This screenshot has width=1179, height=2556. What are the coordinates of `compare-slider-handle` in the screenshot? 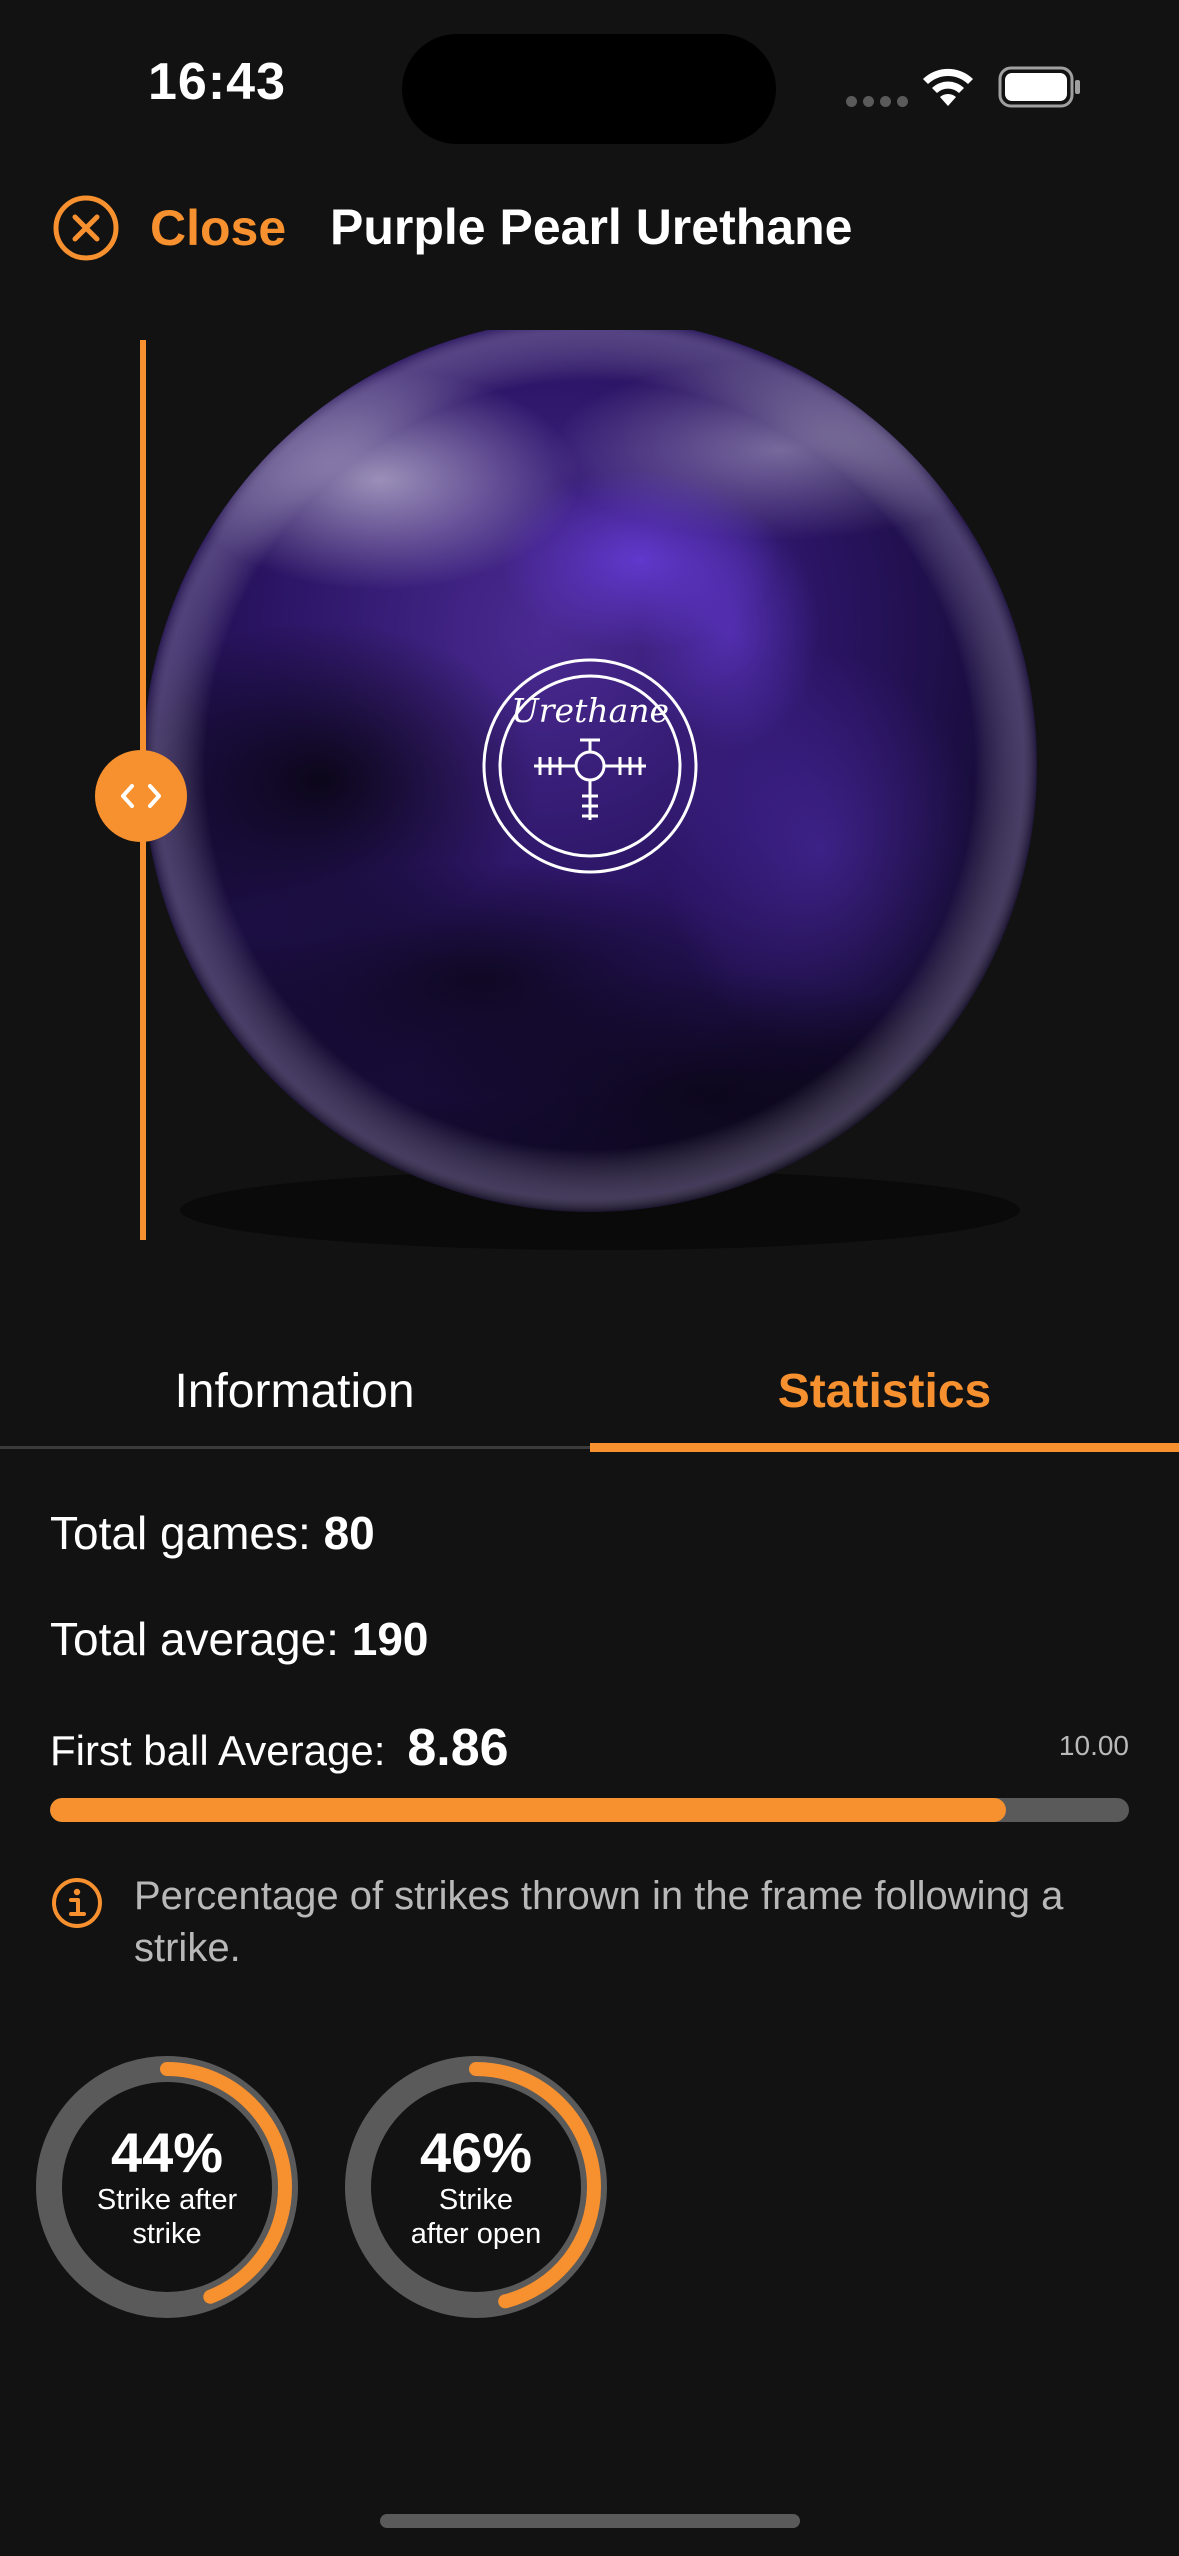 It's located at (141, 796).